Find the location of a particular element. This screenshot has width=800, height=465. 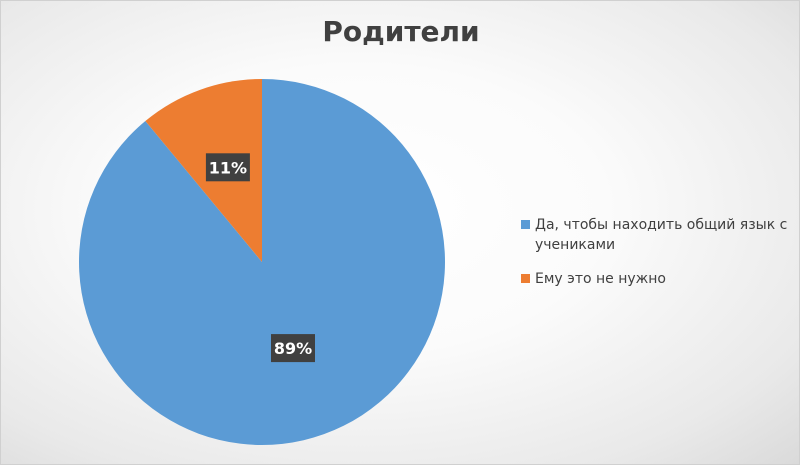

legend-item-no: Ему это не нужно is located at coordinates (656, 279).